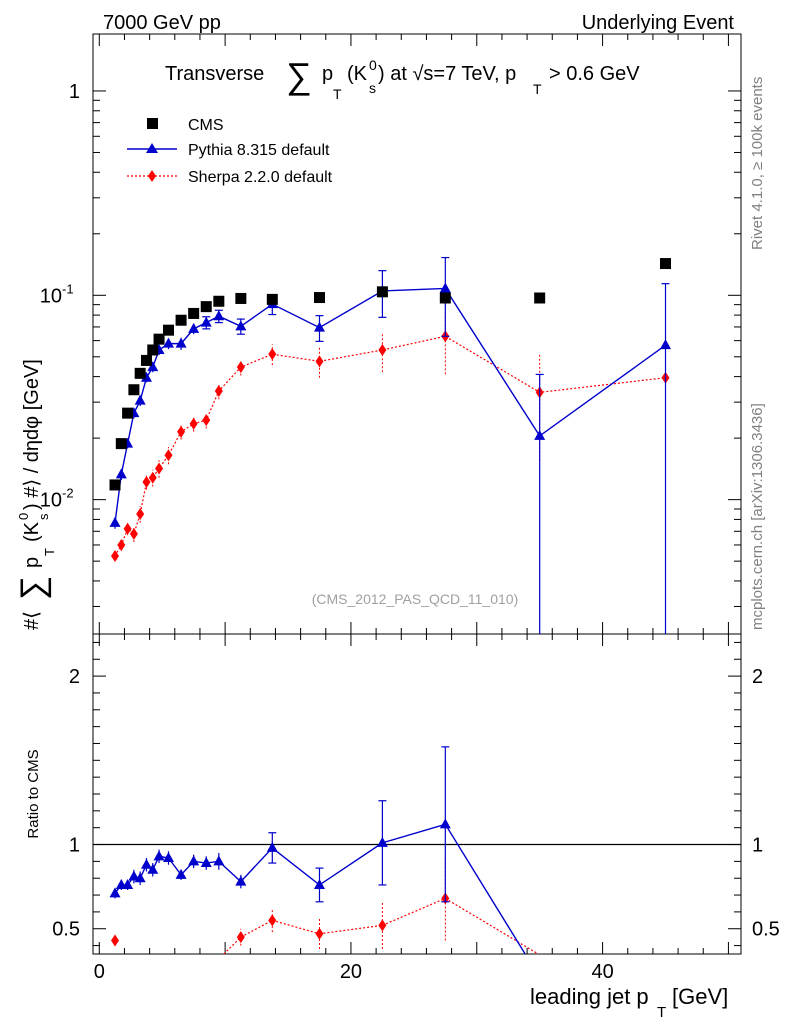 The width and height of the screenshot is (786, 1024). Describe the element at coordinates (99, 972) in the screenshot. I see `x-tick-label: 0` at that location.